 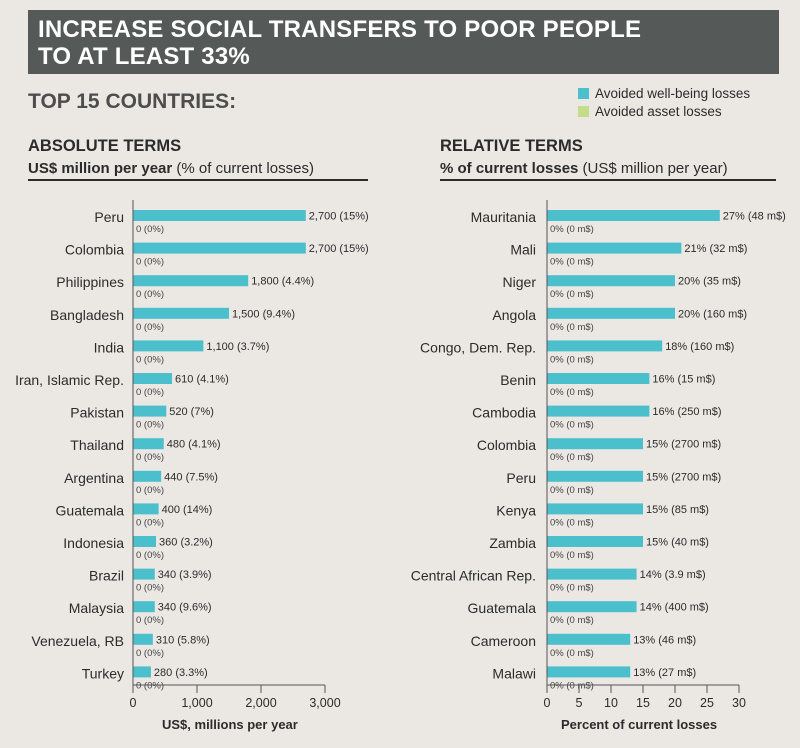 I want to click on right-units-rest: (US$ million per year), so click(x=653, y=168).